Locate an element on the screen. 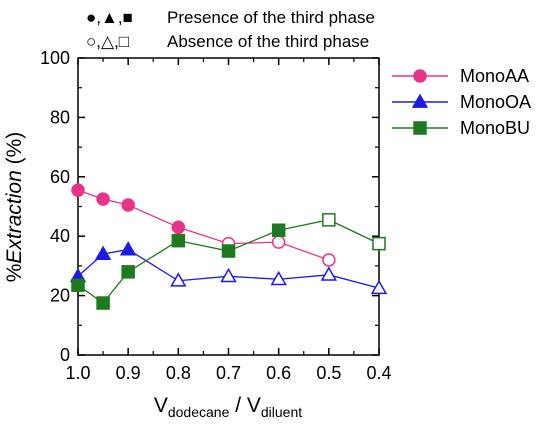  y-axis-title: %Extraction (%) is located at coordinates (14, 207).